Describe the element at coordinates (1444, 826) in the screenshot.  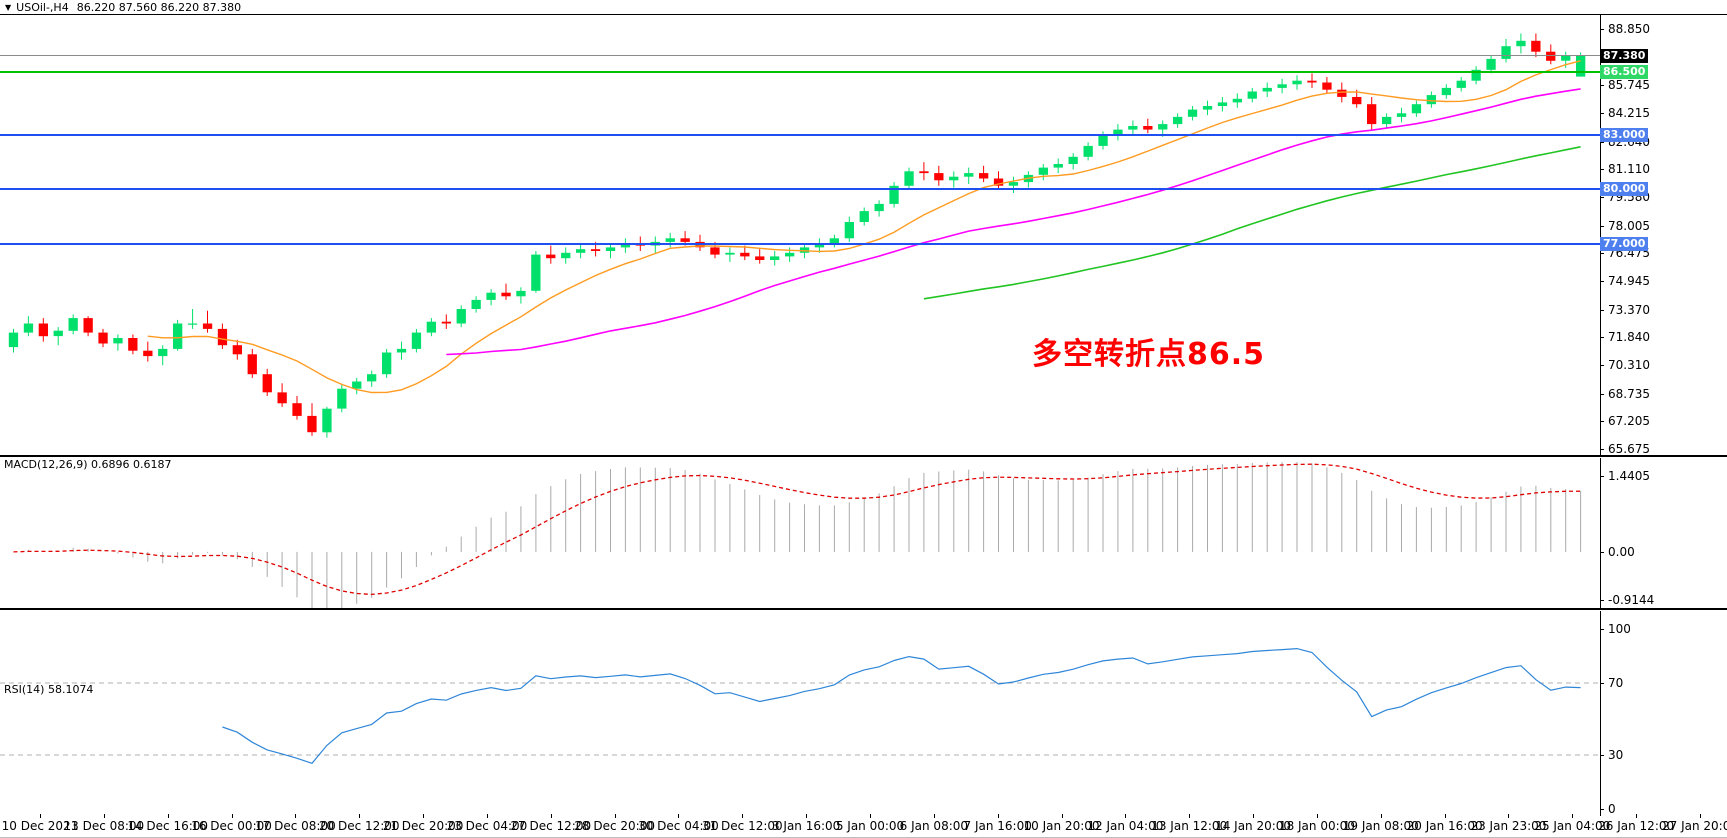
I see `time-axis-label: 20 Jan 16:00` at that location.